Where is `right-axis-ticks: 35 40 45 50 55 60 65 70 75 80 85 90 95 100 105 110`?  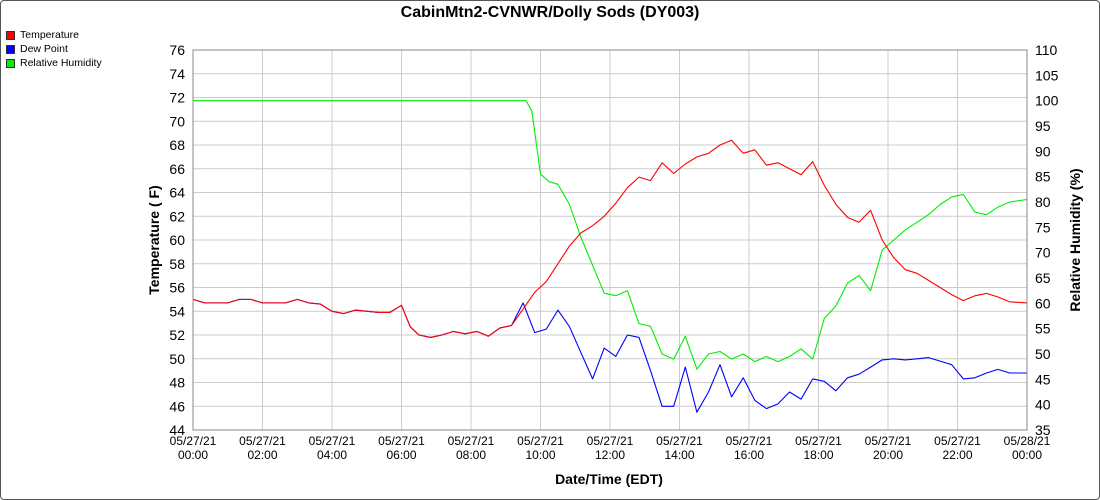
right-axis-ticks: 35 40 45 50 55 60 65 70 75 80 85 90 95 100 105 110 is located at coordinates (1047, 240).